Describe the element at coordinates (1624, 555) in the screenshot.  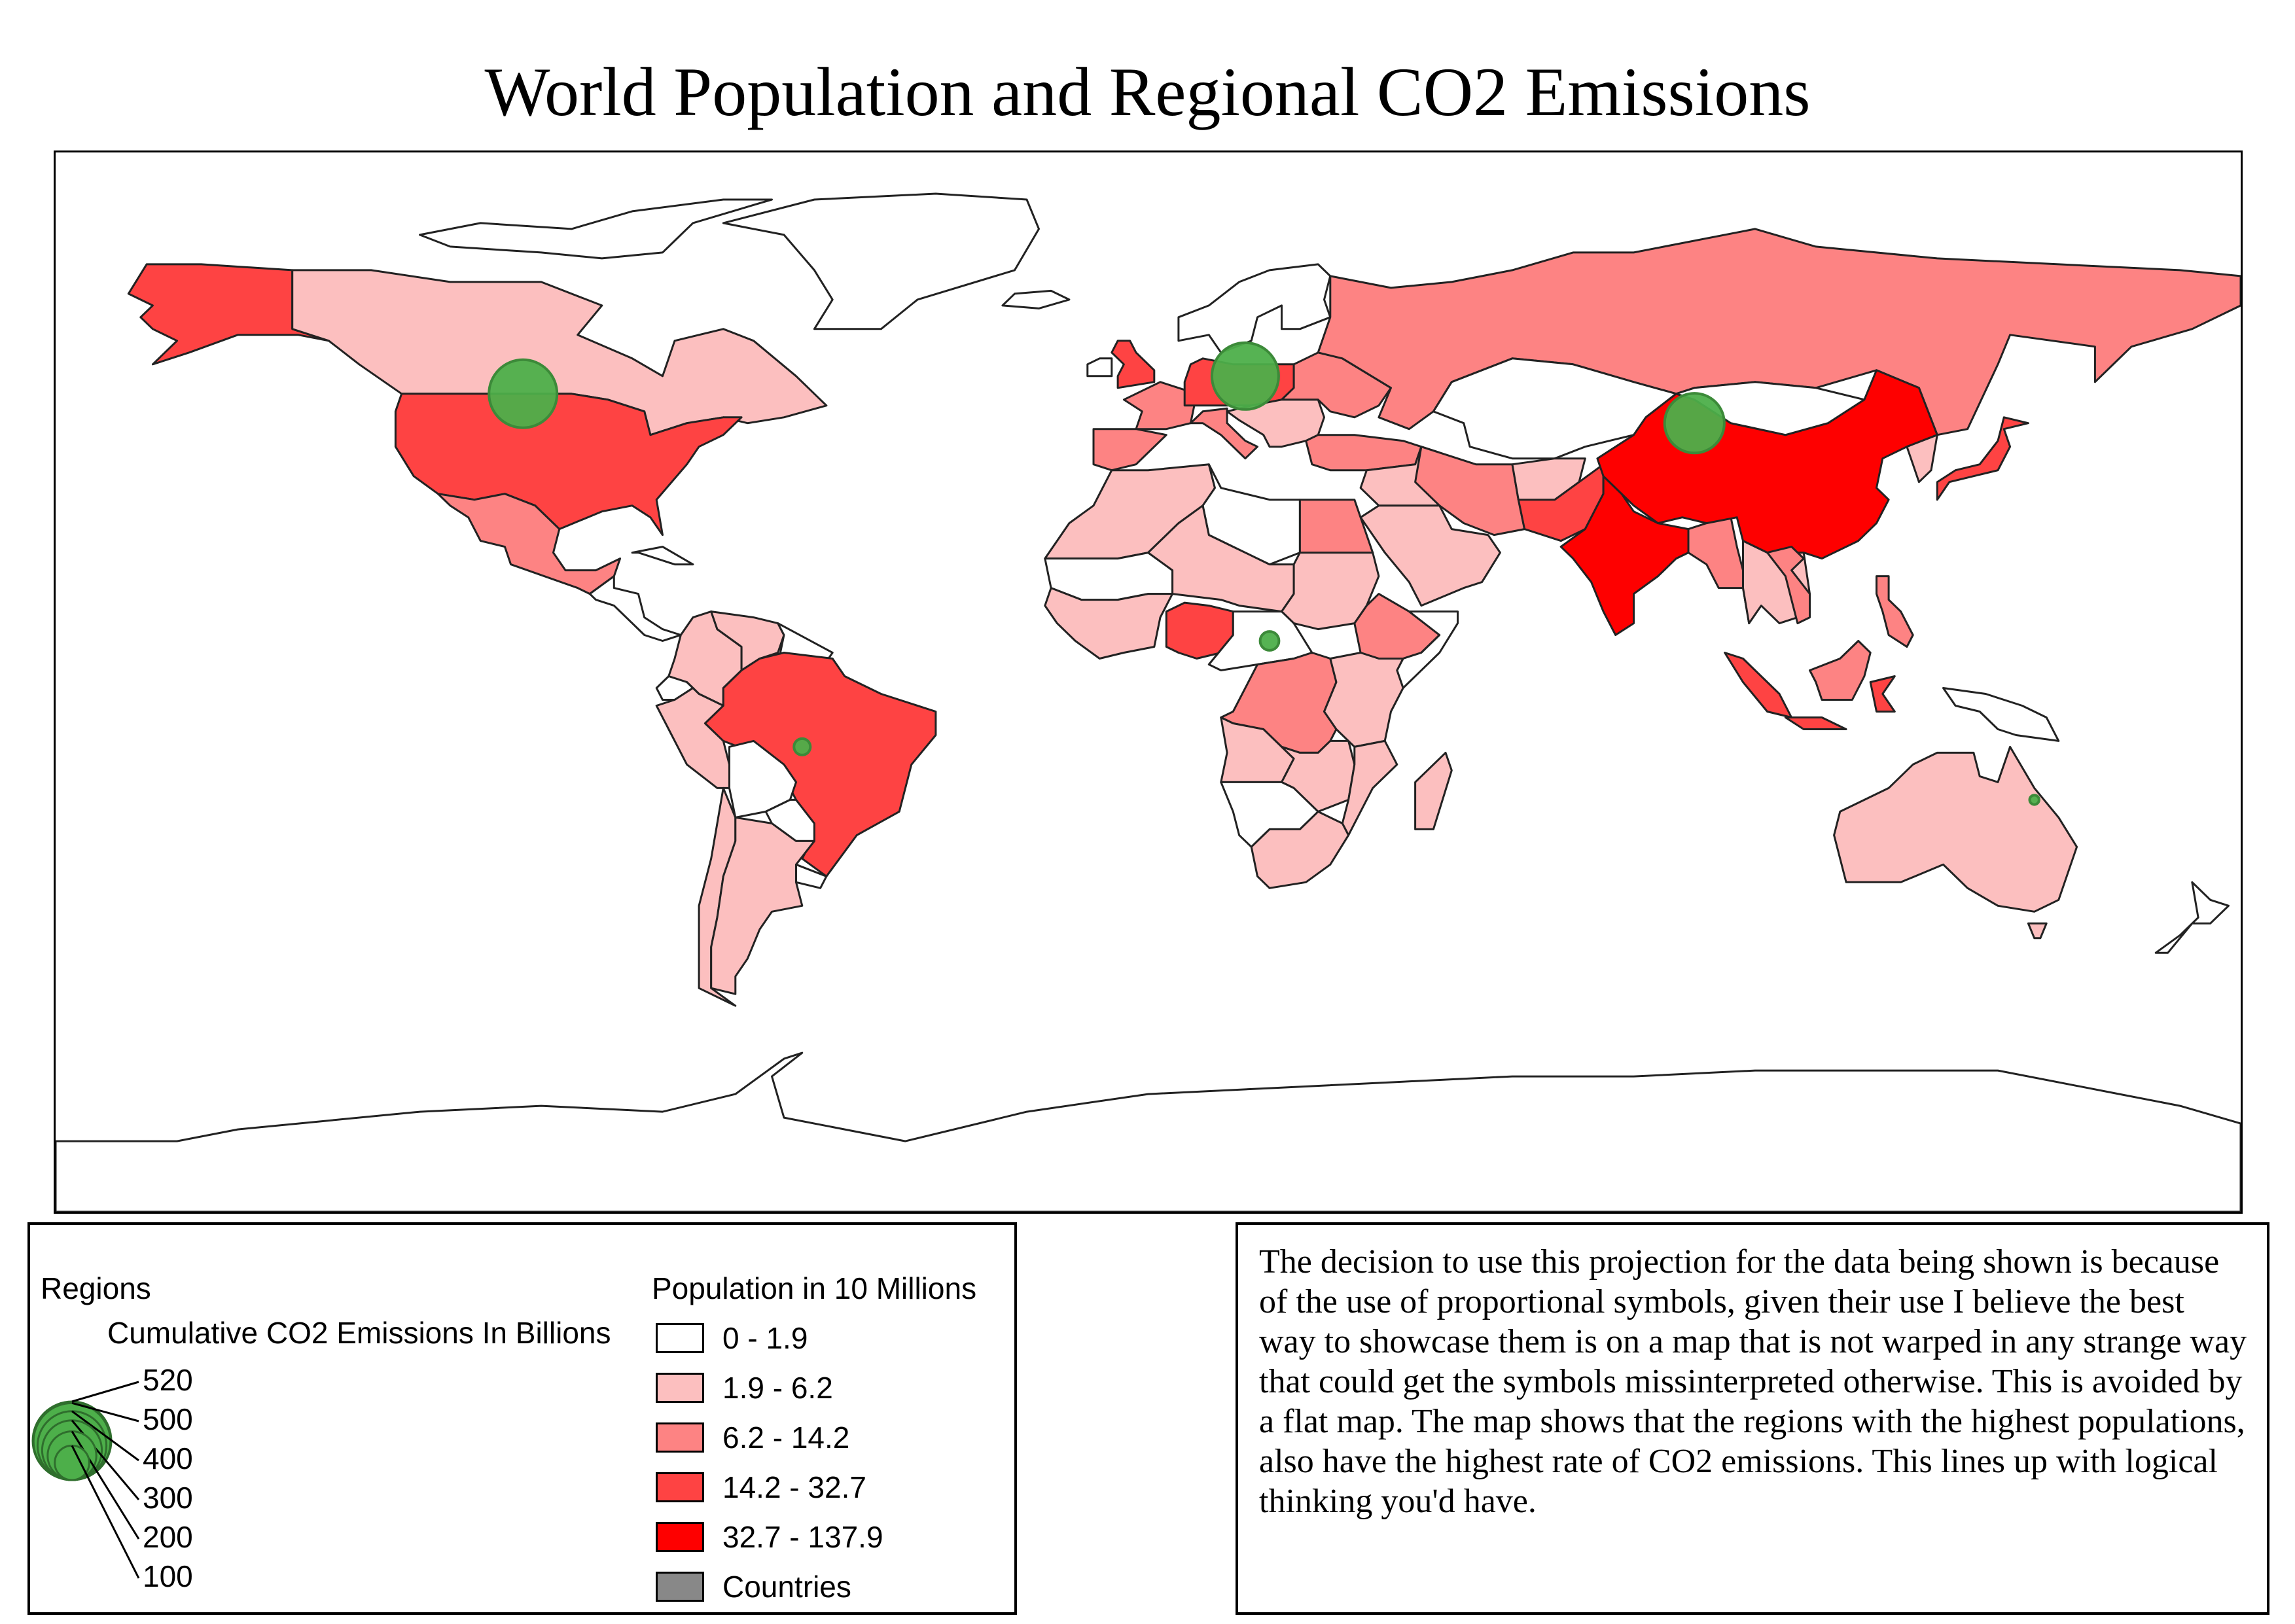
I see `country-india` at that location.